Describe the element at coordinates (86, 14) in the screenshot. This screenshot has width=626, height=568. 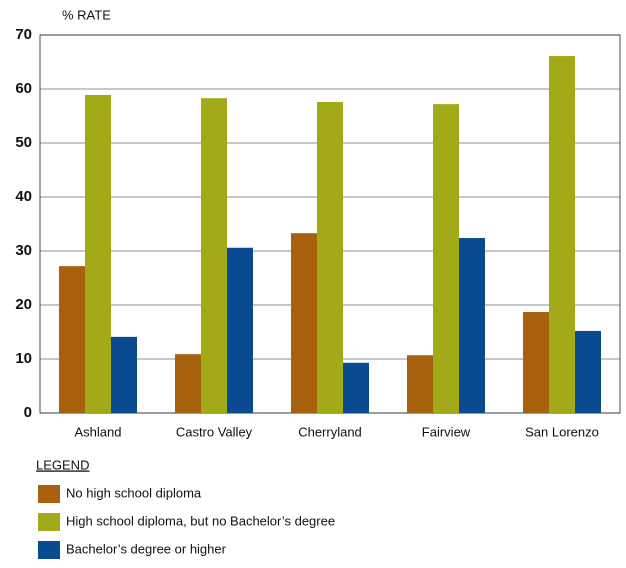
I see `y-axis-label: % RATE` at that location.